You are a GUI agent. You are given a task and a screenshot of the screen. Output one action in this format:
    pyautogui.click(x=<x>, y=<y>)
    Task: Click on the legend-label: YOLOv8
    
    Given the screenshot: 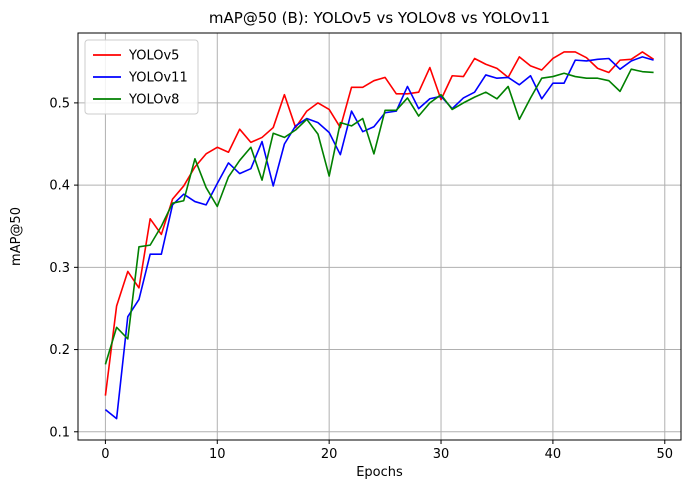 What is the action you would take?
    pyautogui.click(x=153, y=100)
    